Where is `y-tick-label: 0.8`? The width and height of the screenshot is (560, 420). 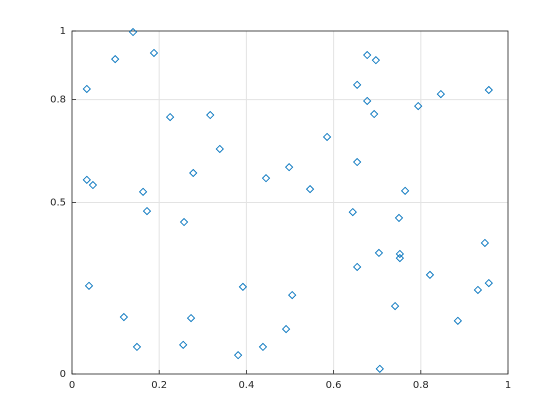 y-tick-label: 0.8 is located at coordinates (58, 100).